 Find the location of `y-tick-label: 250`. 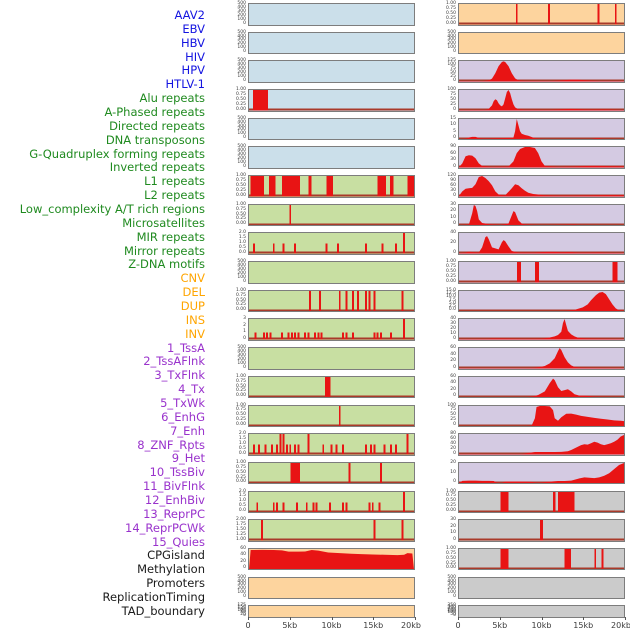

y-tick-label: 250 is located at coordinates (451, 609).